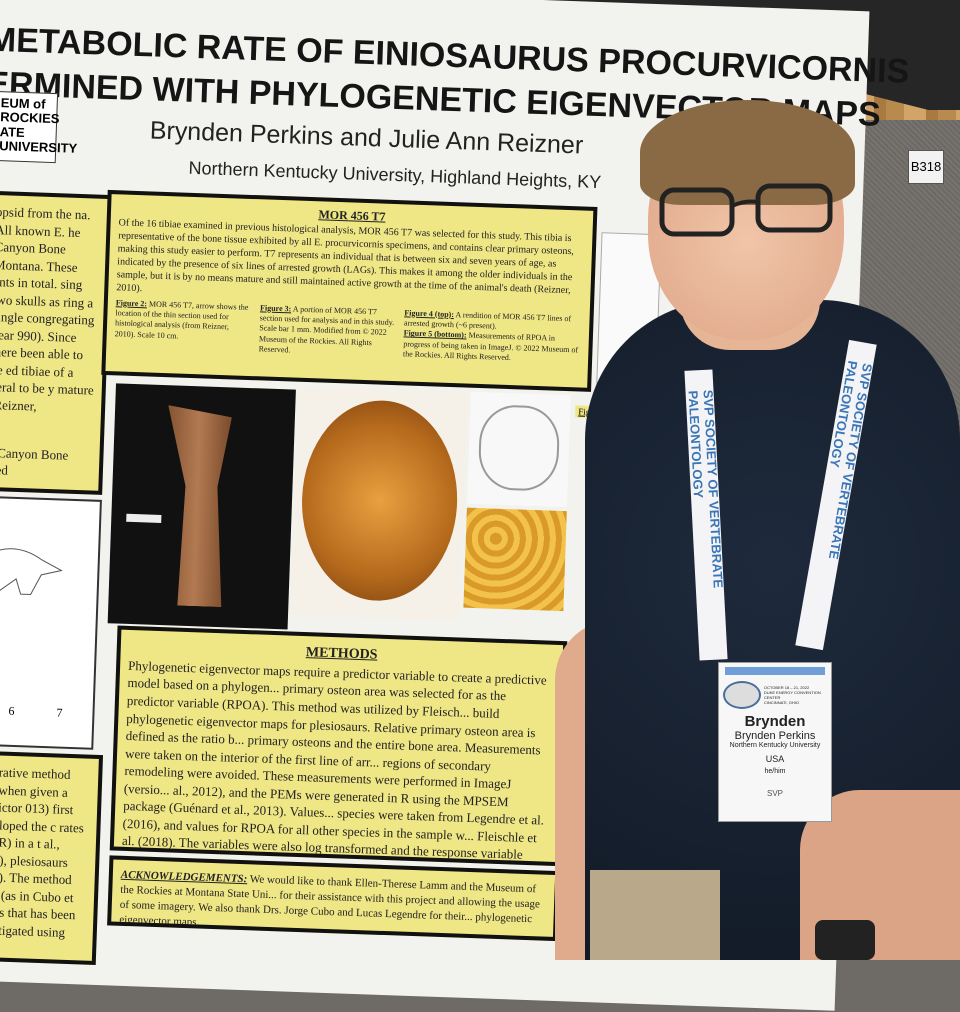 This screenshot has height=1012, width=960. I want to click on badge-city: CINCINNATI, OHIO, so click(781, 703).